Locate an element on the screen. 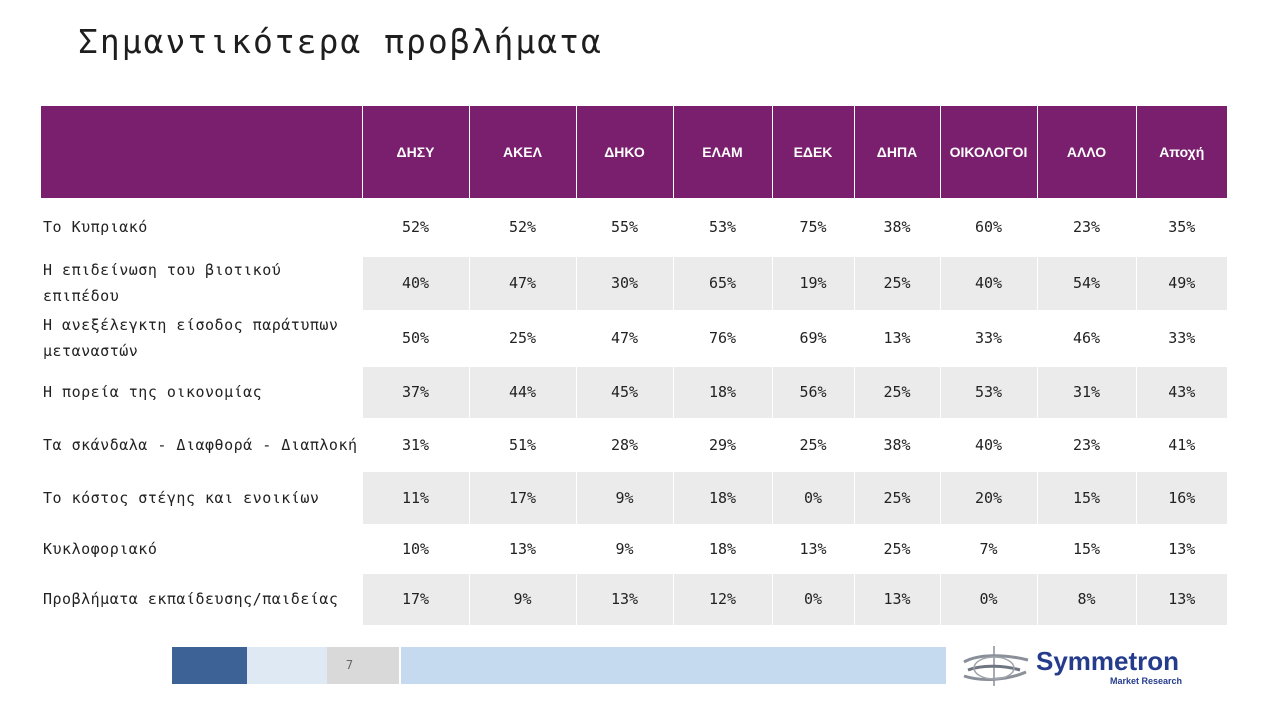 This screenshot has width=1280, height=720. column-header: ΑΚΕΛ is located at coordinates (522, 152).